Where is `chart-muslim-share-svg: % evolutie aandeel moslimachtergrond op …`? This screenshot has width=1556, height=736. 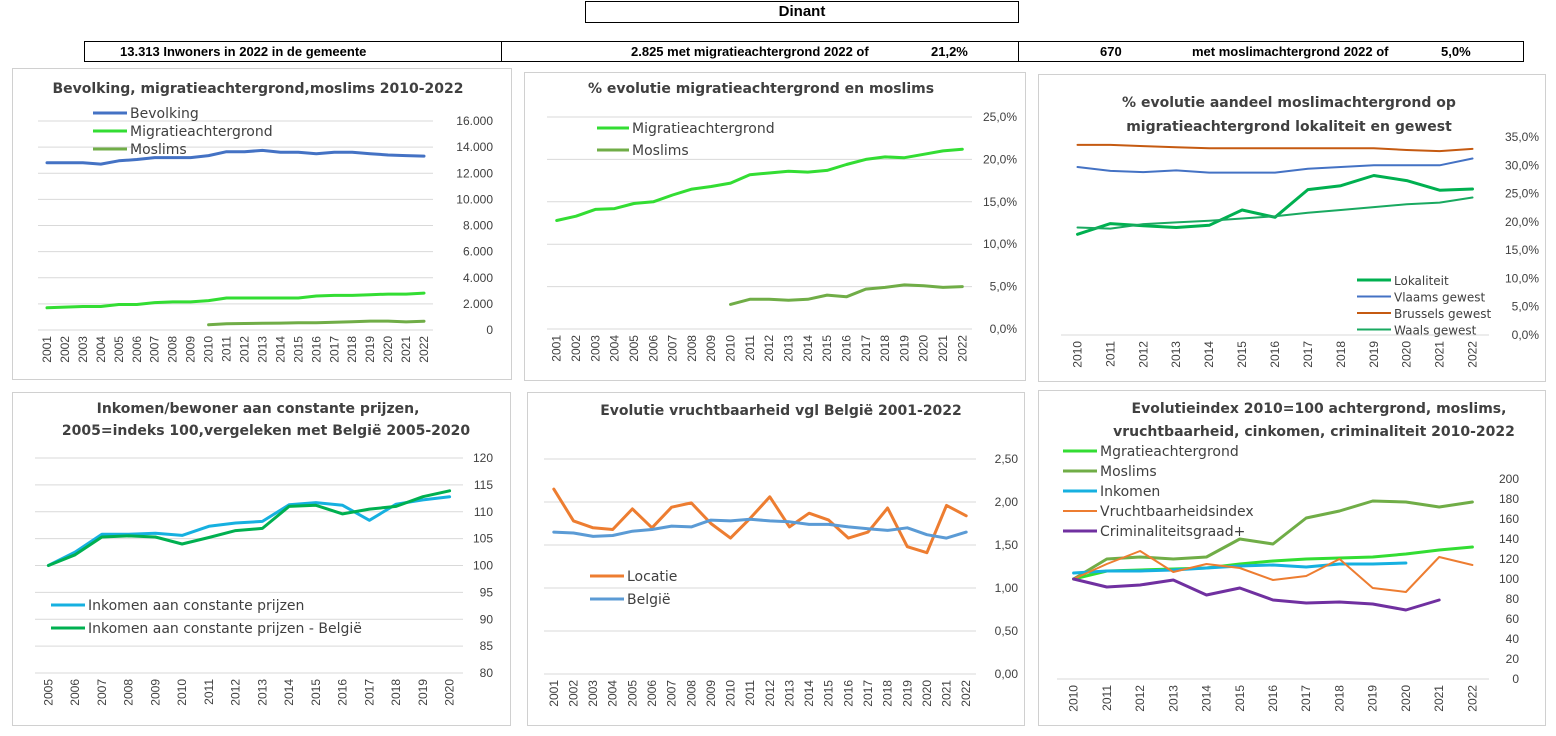 chart-muslim-share-svg: % evolutie aandeel moslimachtergrond op … is located at coordinates (1300, 231).